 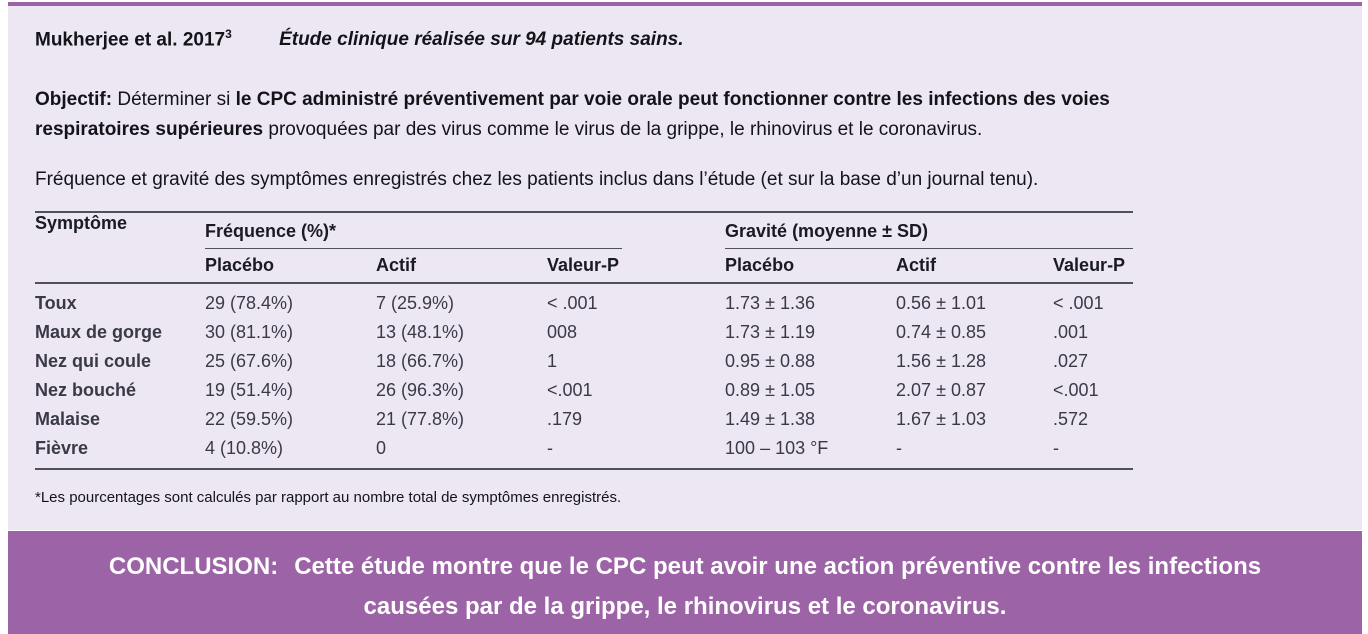 I want to click on value-cell: 1.73 ± 1.36, so click(x=770, y=303).